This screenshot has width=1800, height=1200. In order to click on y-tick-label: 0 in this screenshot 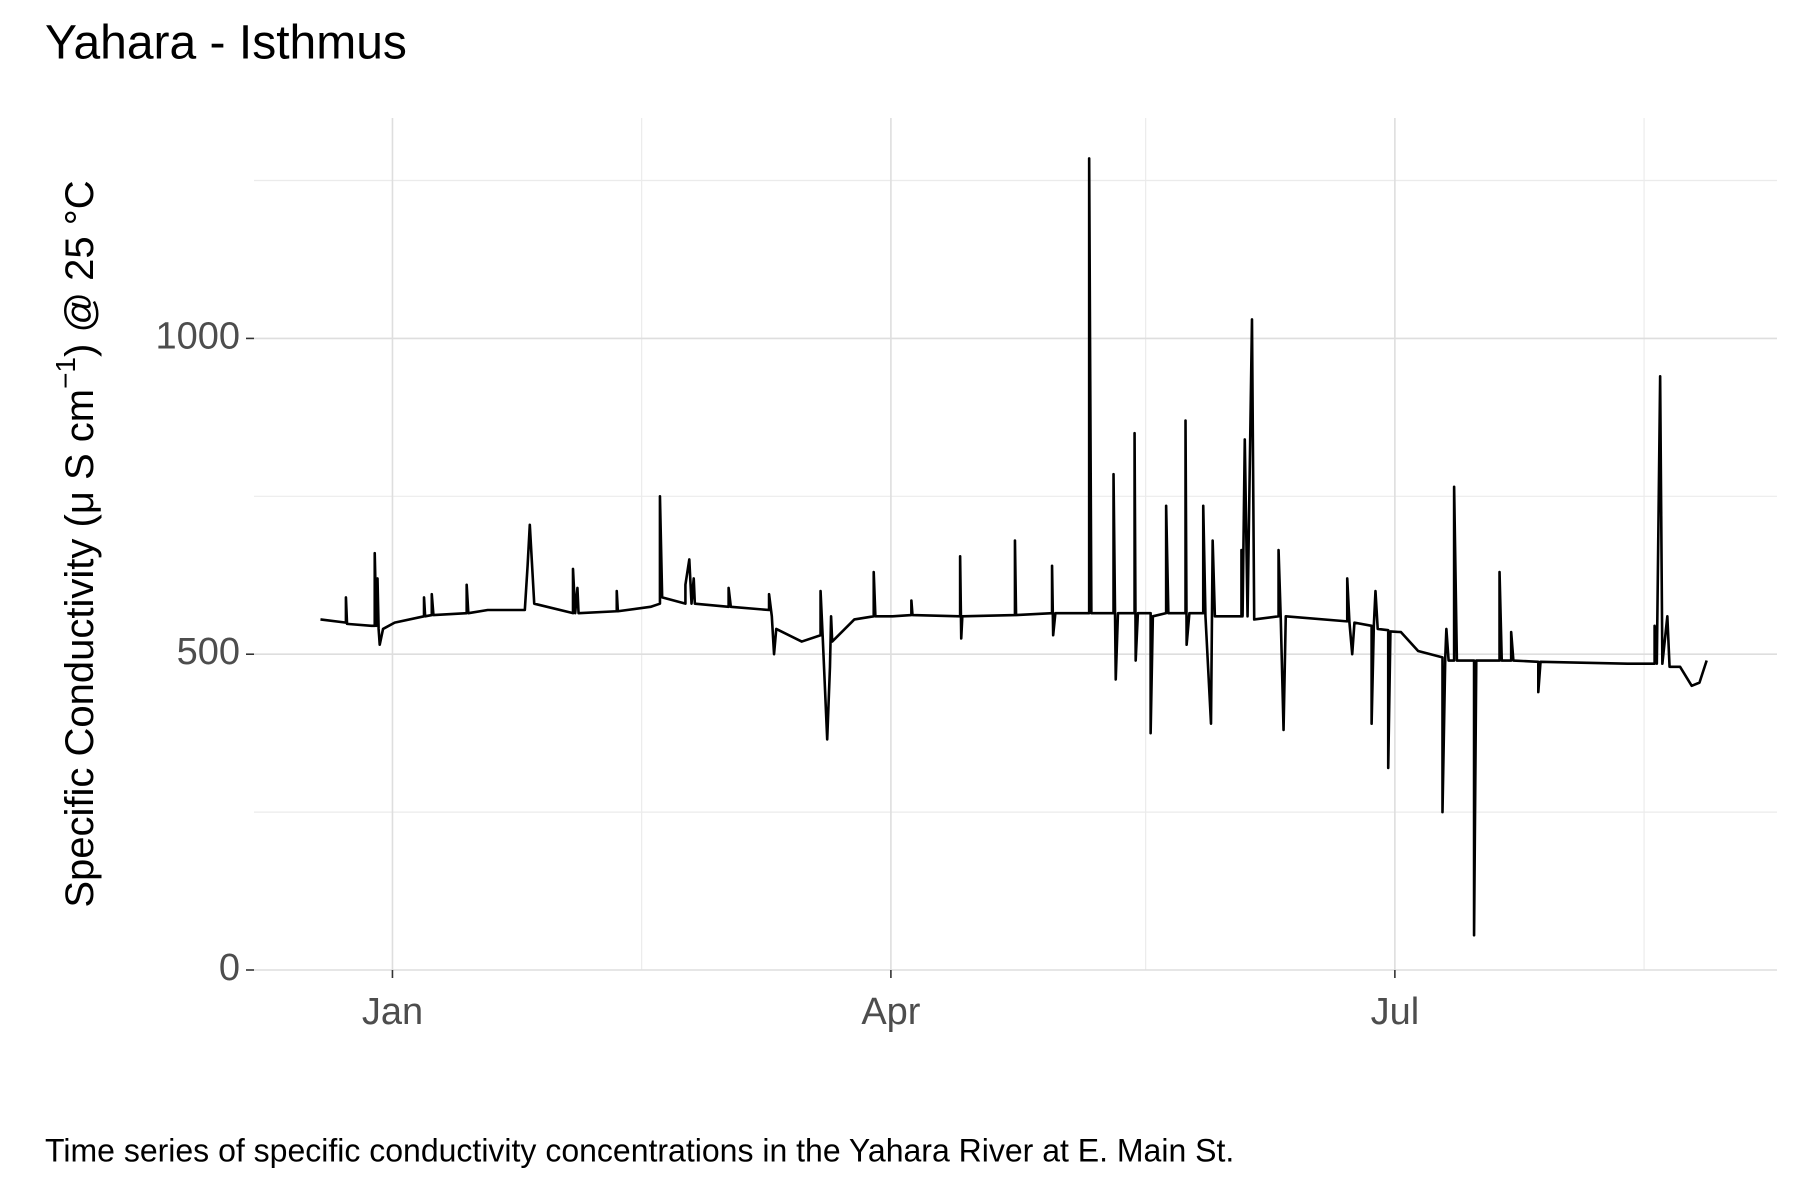, I will do `click(229, 968)`.